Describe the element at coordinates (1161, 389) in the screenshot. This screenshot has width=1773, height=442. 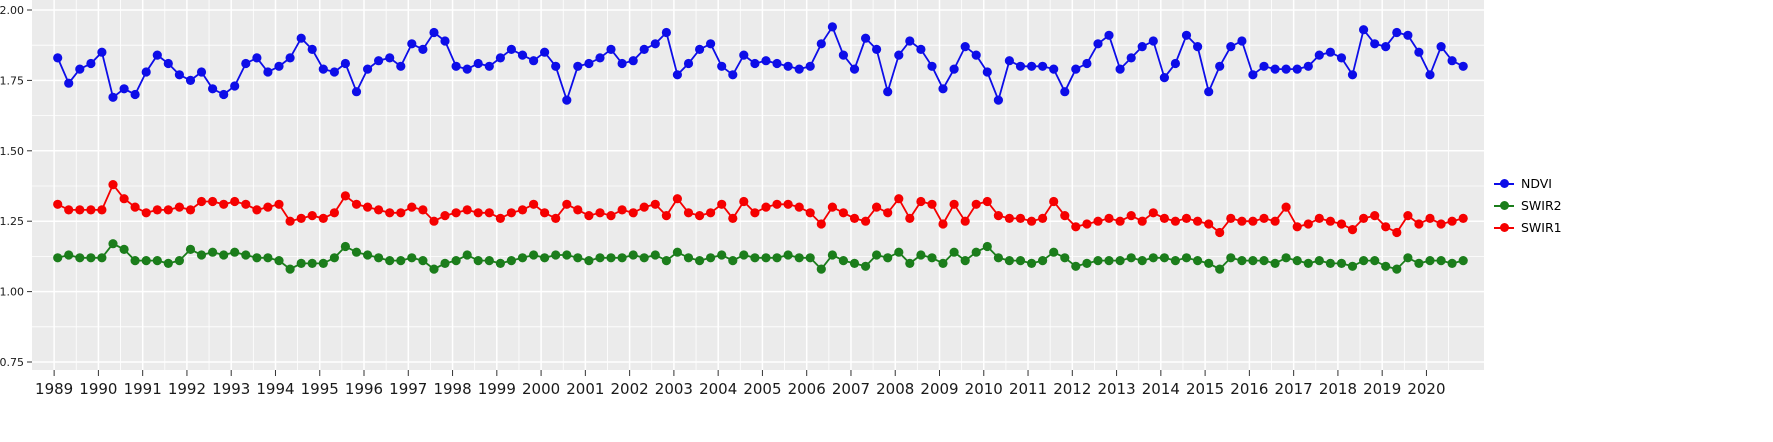
I see `x-tick-label: 2014` at that location.